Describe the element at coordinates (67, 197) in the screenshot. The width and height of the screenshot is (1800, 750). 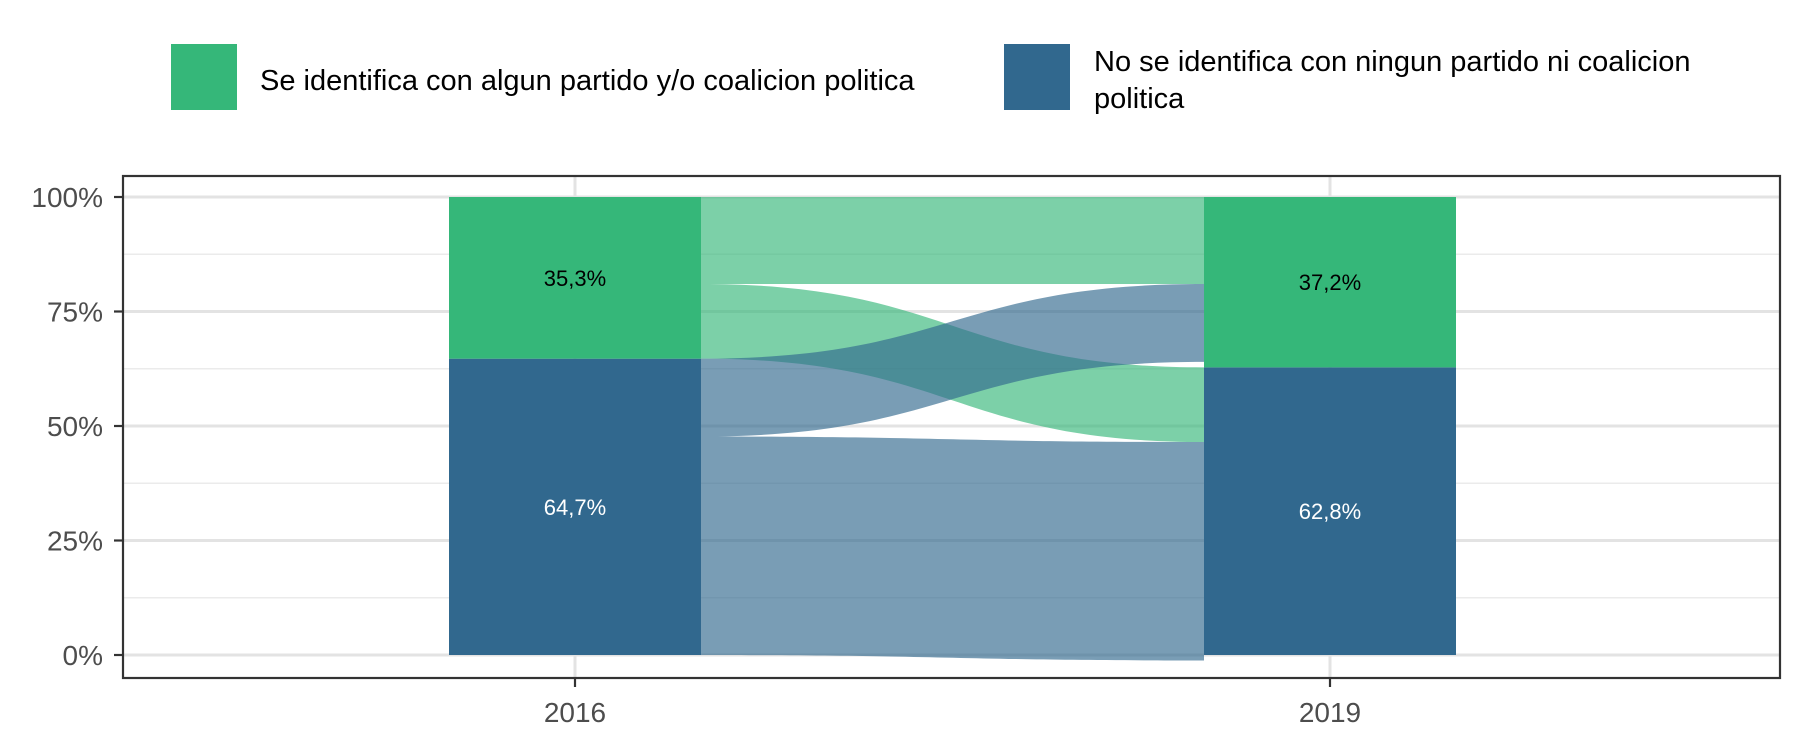
I see `y-tick-label: 100%` at that location.